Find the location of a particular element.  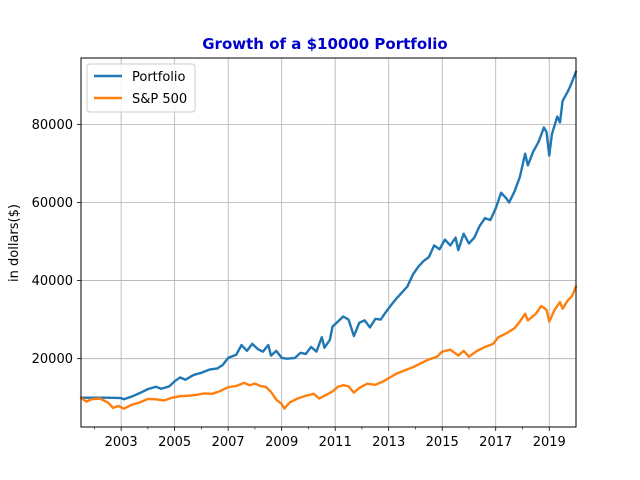

y-tick-label: 40000 is located at coordinates (52, 281).